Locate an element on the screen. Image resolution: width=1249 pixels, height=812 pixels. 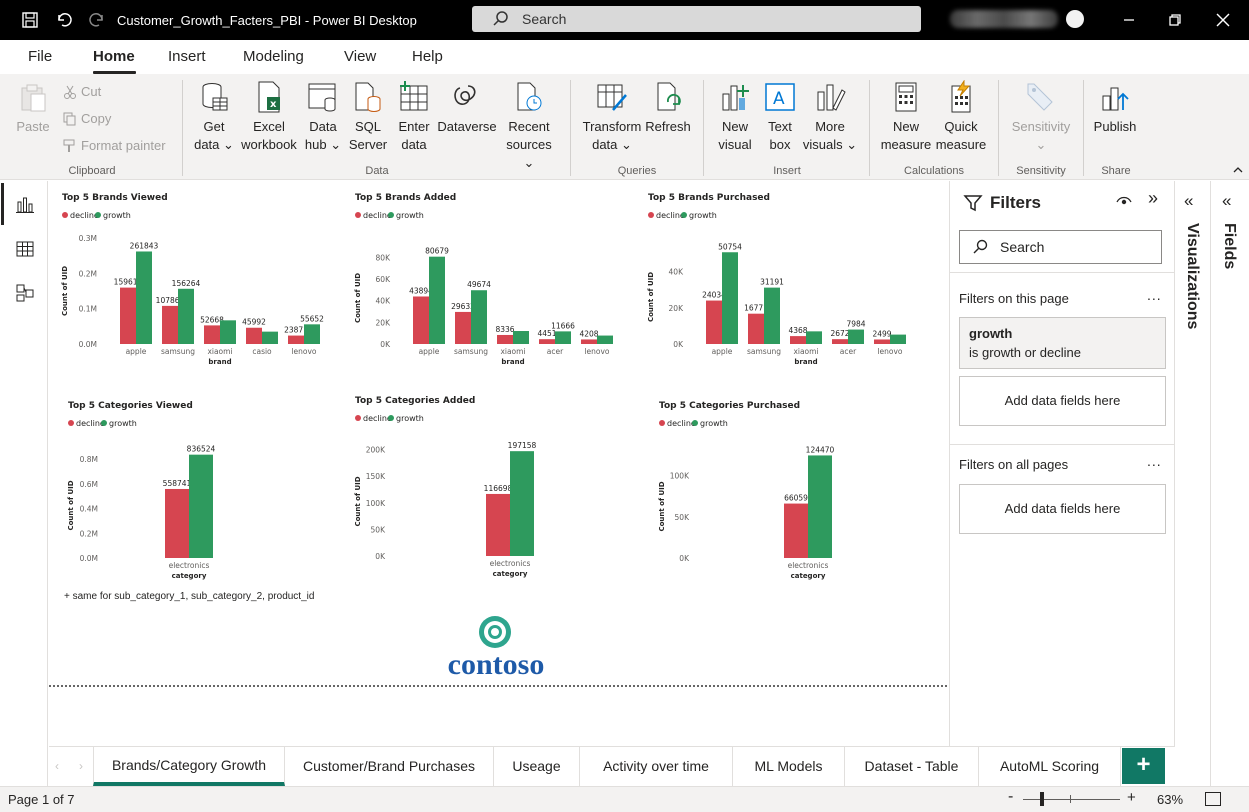
new-measure-button: New measure is located at coordinates (906, 117).